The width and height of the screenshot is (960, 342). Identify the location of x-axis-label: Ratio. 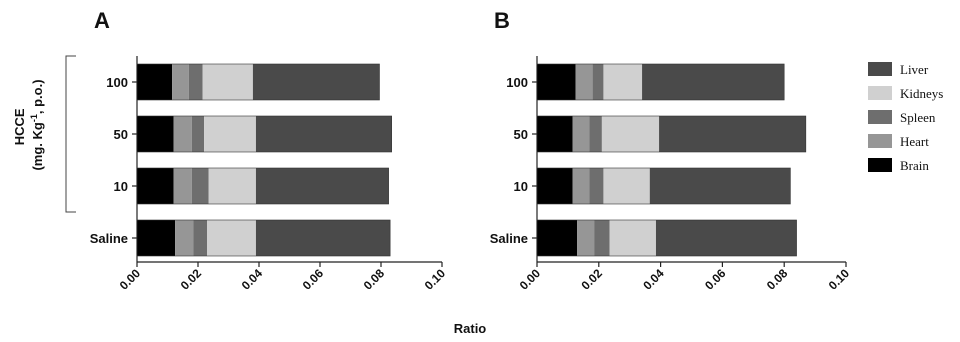
(470, 328).